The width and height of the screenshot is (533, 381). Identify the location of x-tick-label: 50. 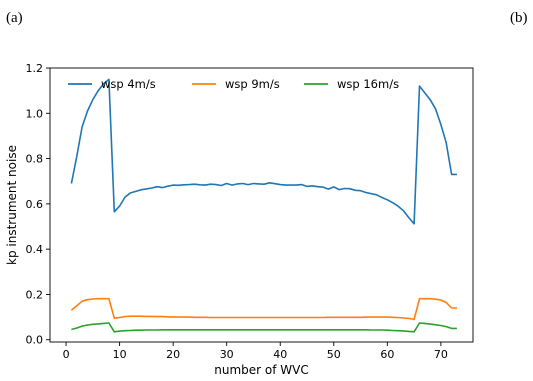
(334, 354).